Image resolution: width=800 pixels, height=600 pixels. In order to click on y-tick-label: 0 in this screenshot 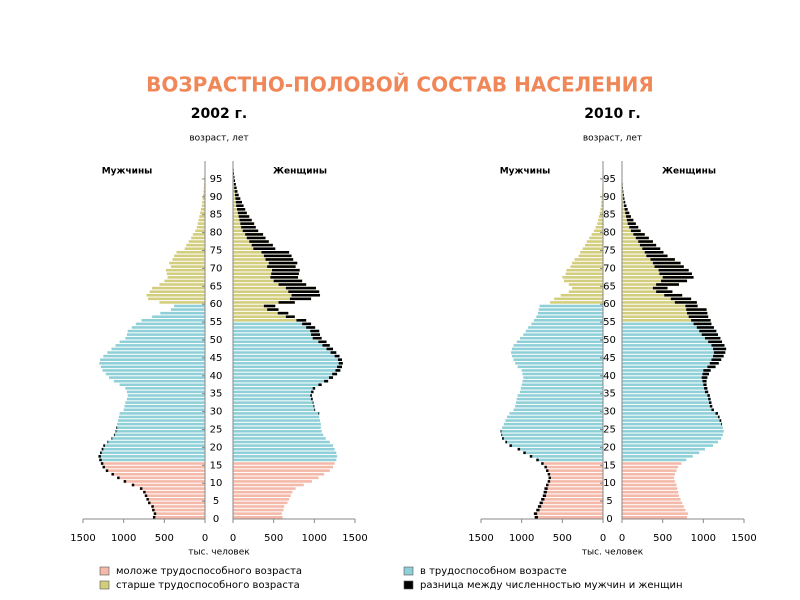, I will do `click(609, 519)`.